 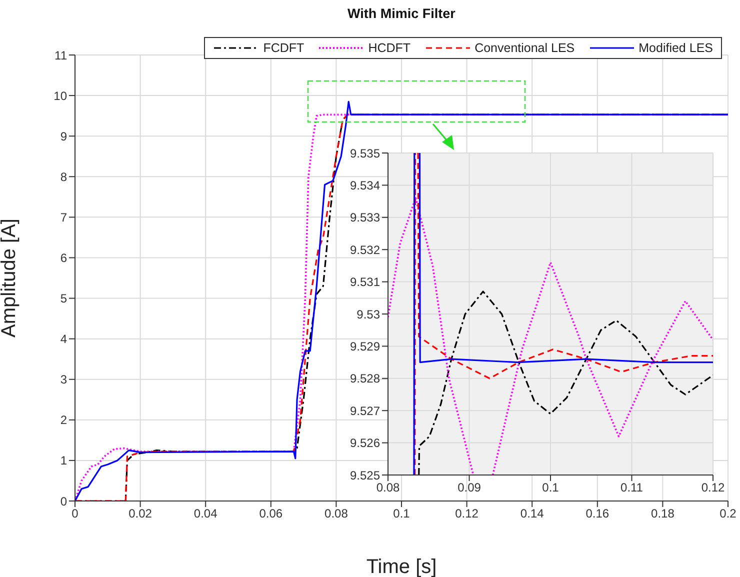 I want to click on x-tick-label: 0.11, so click(x=632, y=487).